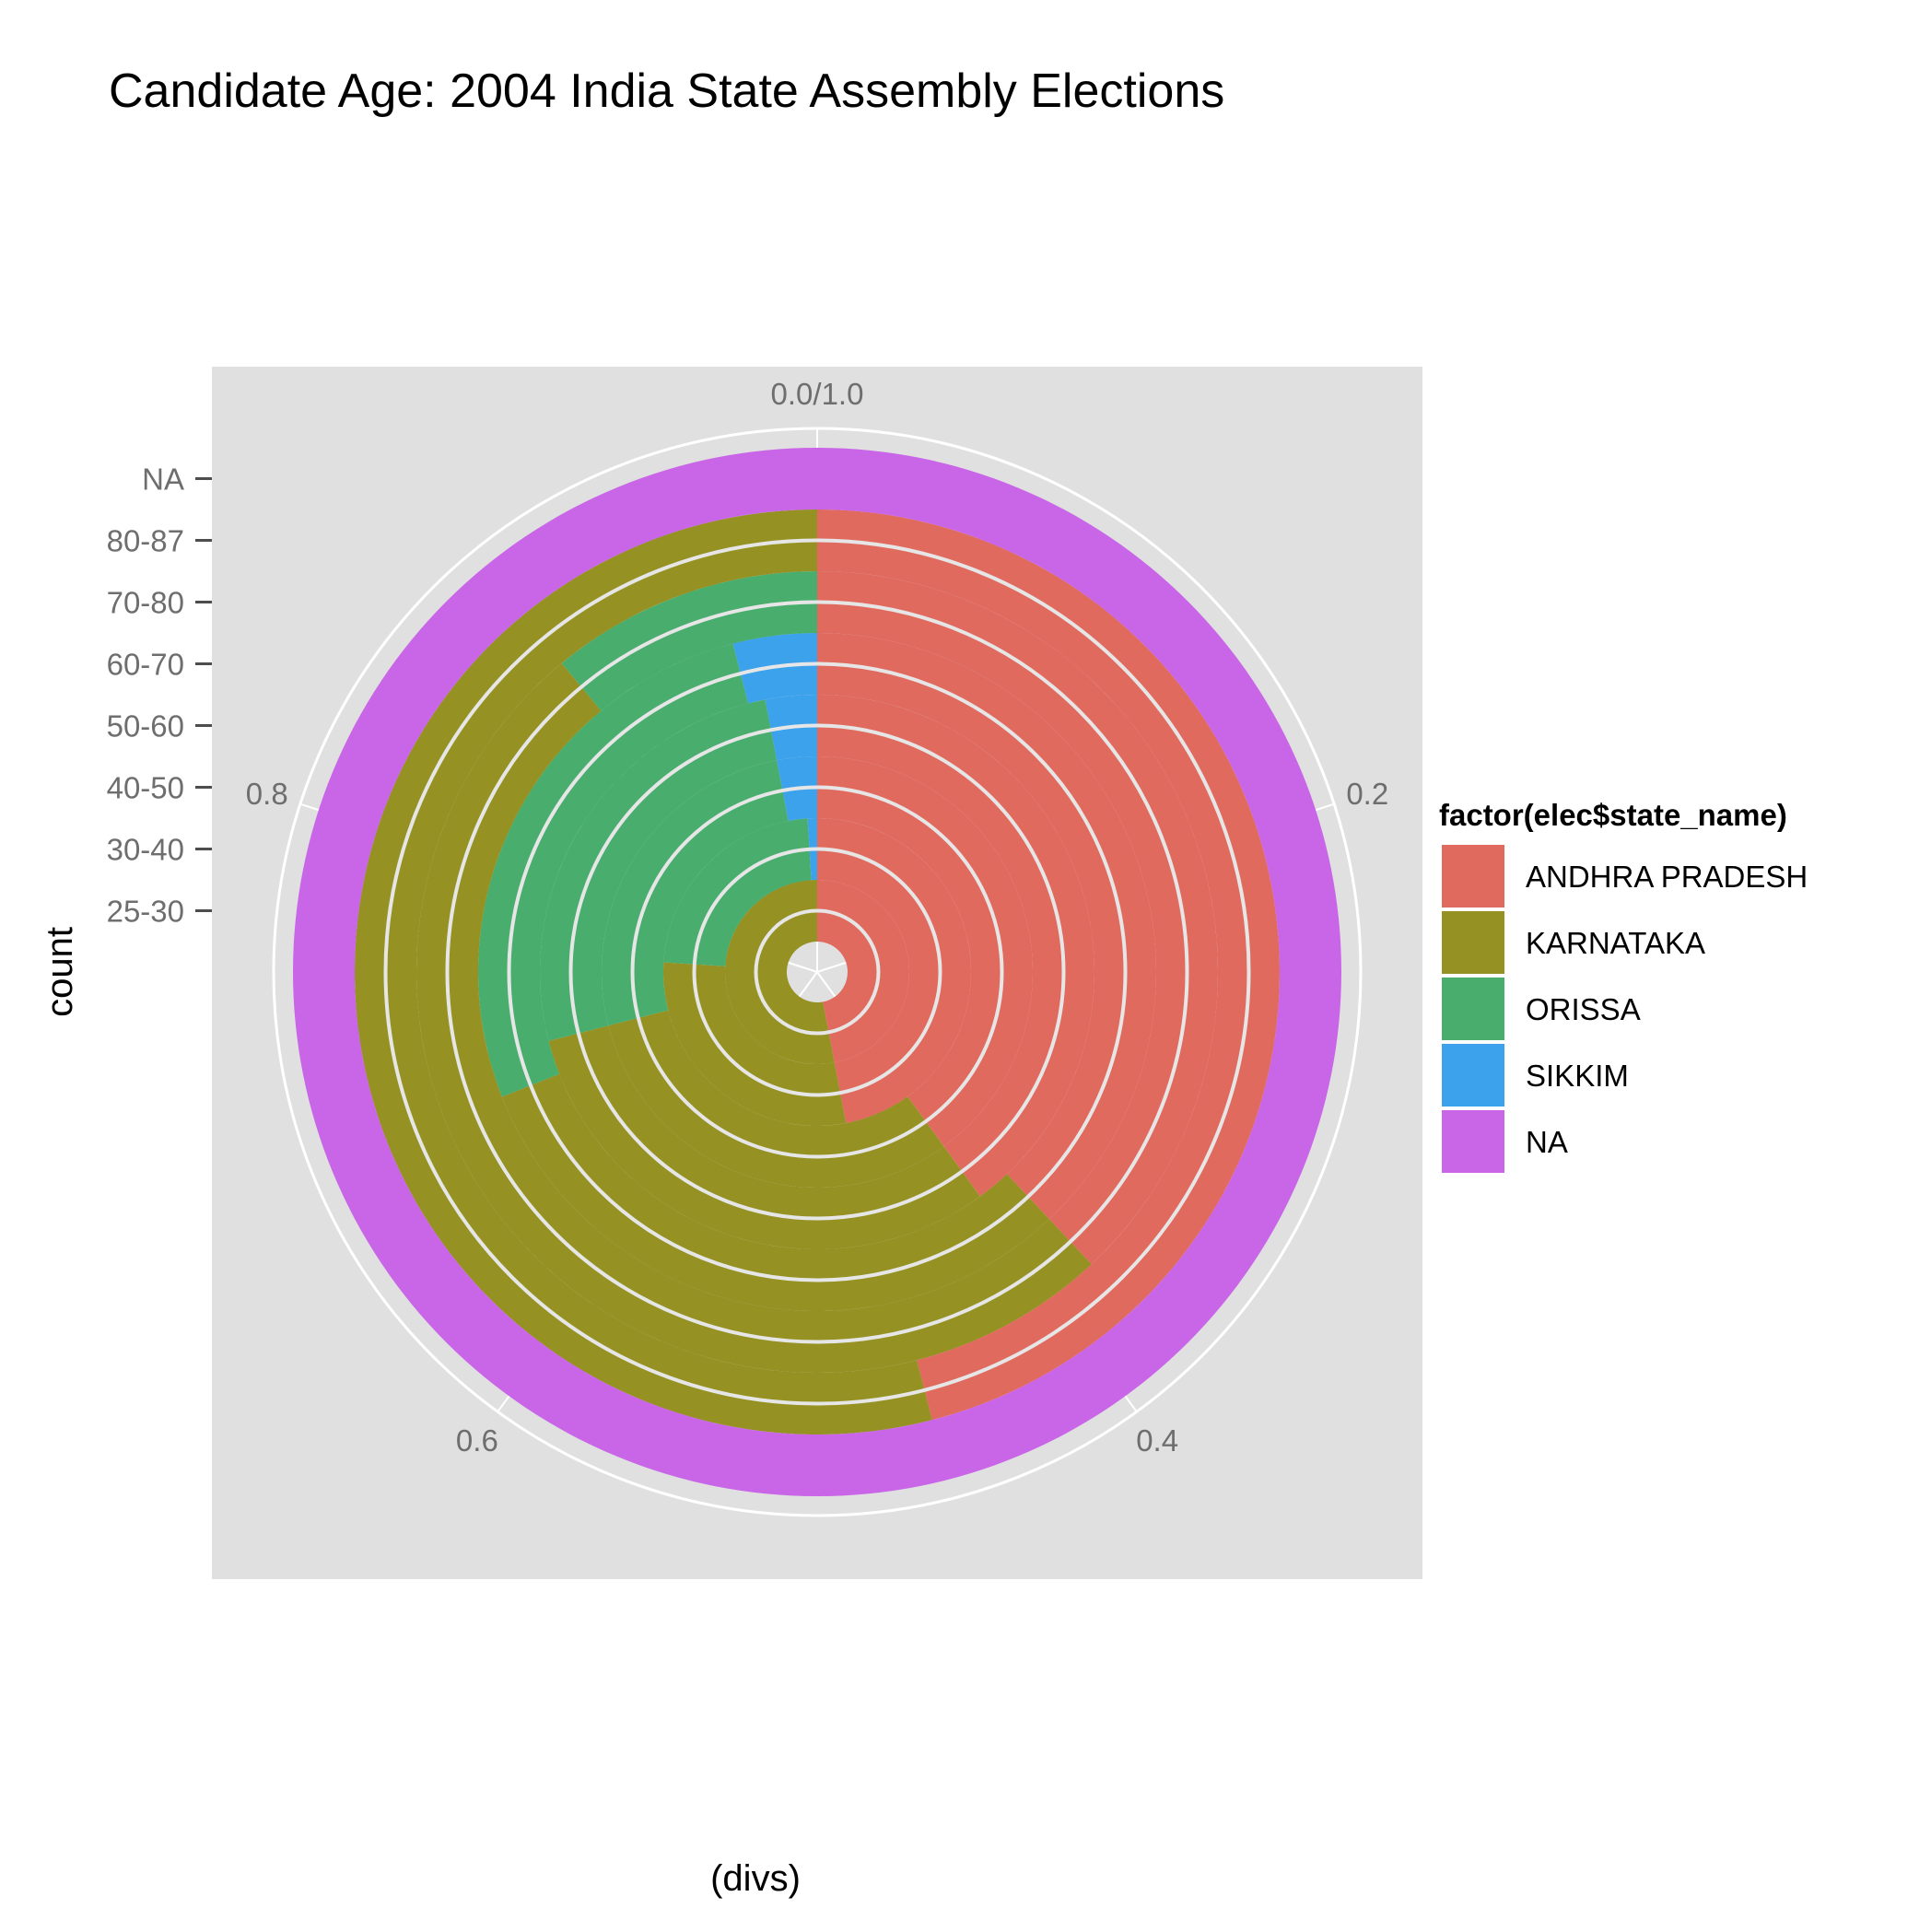 This screenshot has width=1931, height=1932. Describe the element at coordinates (1583, 1009) in the screenshot. I see `legend-label: ORISSA` at that location.